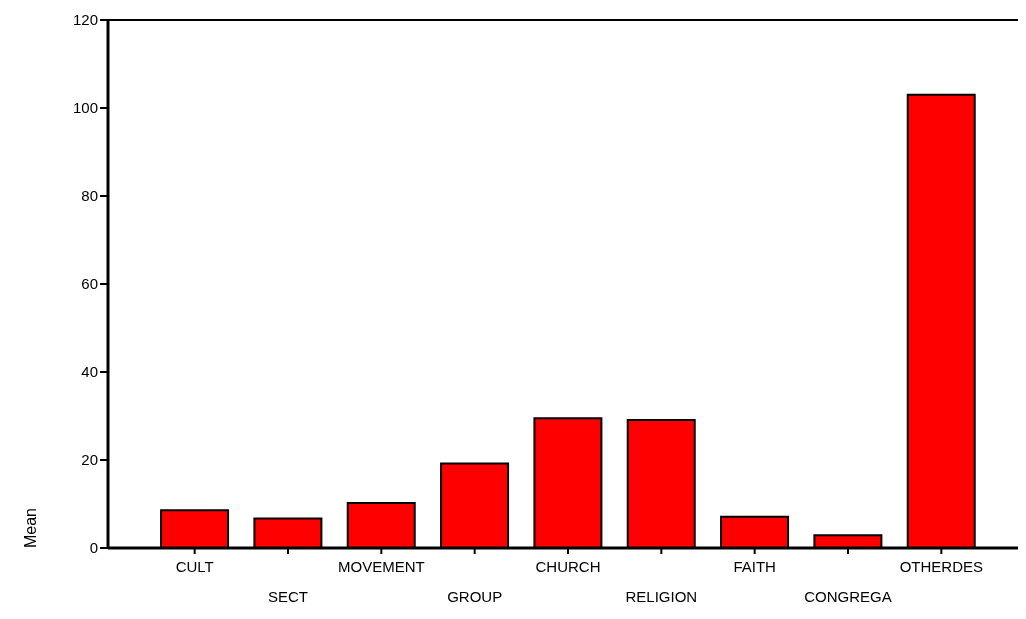  I want to click on y-axis-title: Mean, so click(30, 527).